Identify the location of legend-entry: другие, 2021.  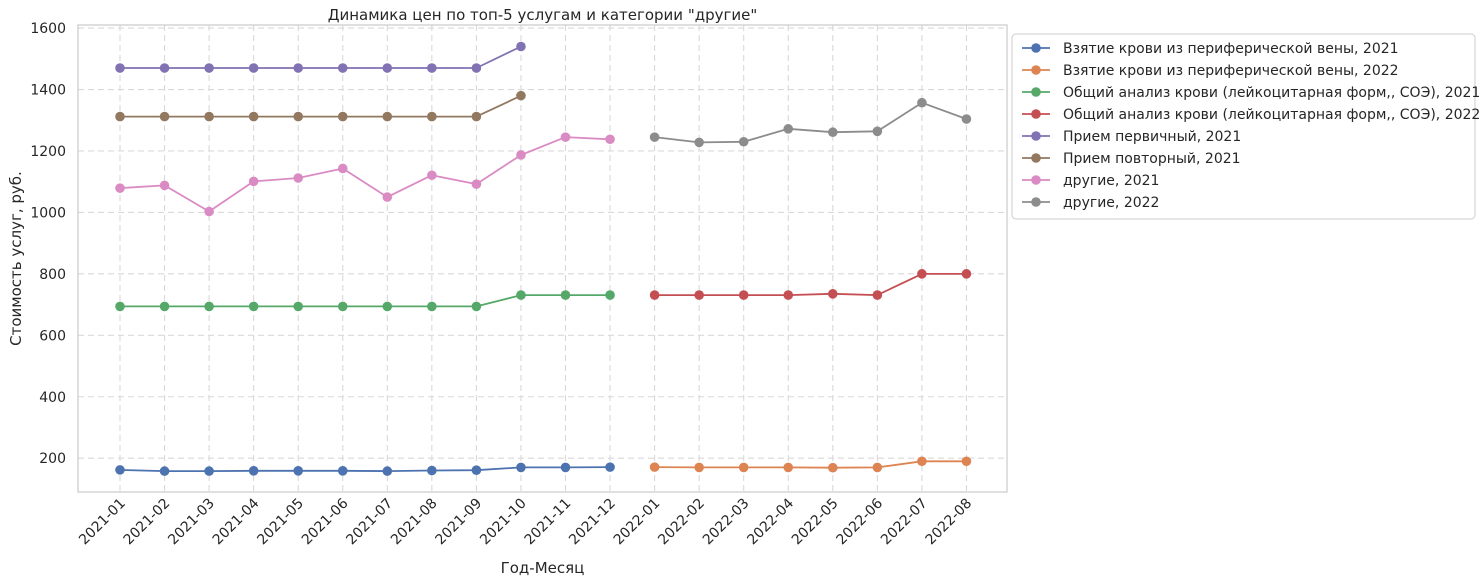
(1090, 181).